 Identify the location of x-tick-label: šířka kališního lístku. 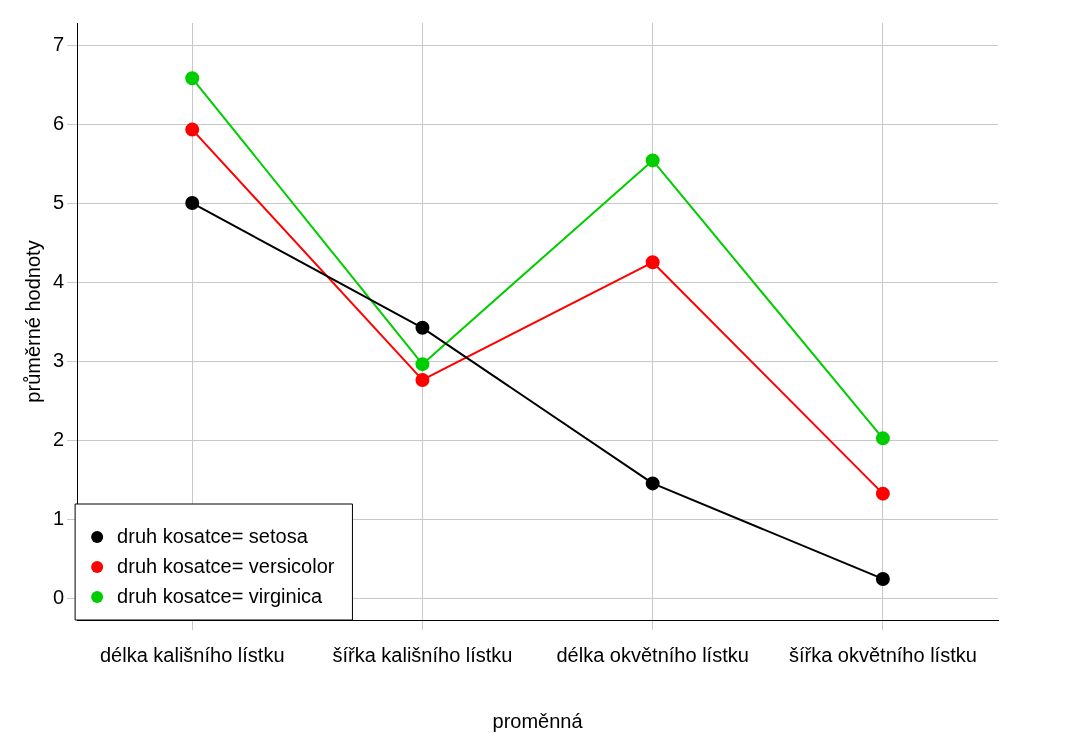
(422, 654).